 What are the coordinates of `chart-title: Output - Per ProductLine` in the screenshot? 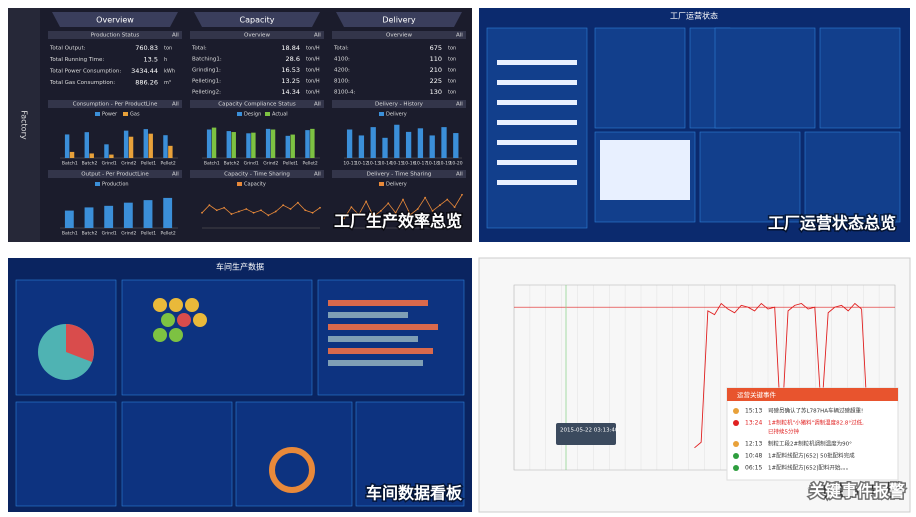 It's located at (115, 175).